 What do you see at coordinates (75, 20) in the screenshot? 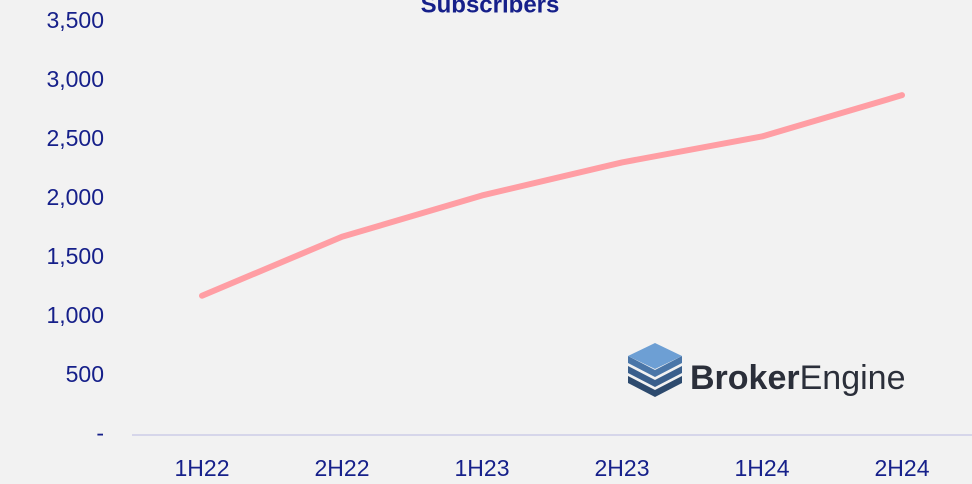
I see `y-tick-label: 3,500` at bounding box center [75, 20].